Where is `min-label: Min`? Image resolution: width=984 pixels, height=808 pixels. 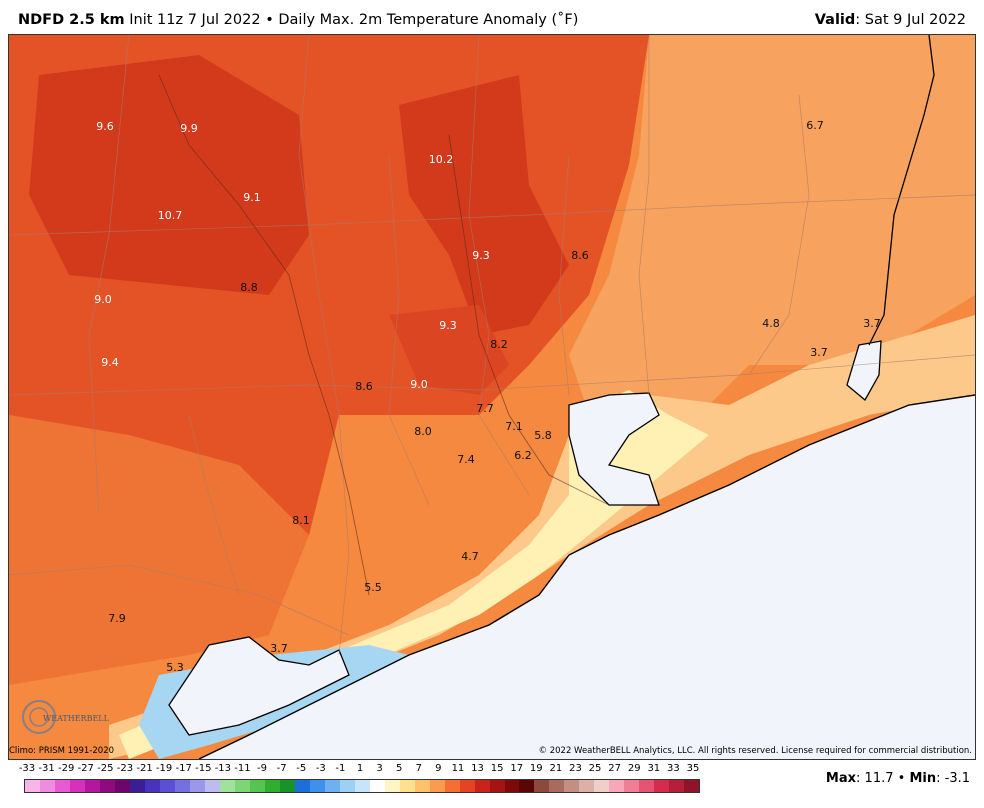 min-label: Min is located at coordinates (923, 778).